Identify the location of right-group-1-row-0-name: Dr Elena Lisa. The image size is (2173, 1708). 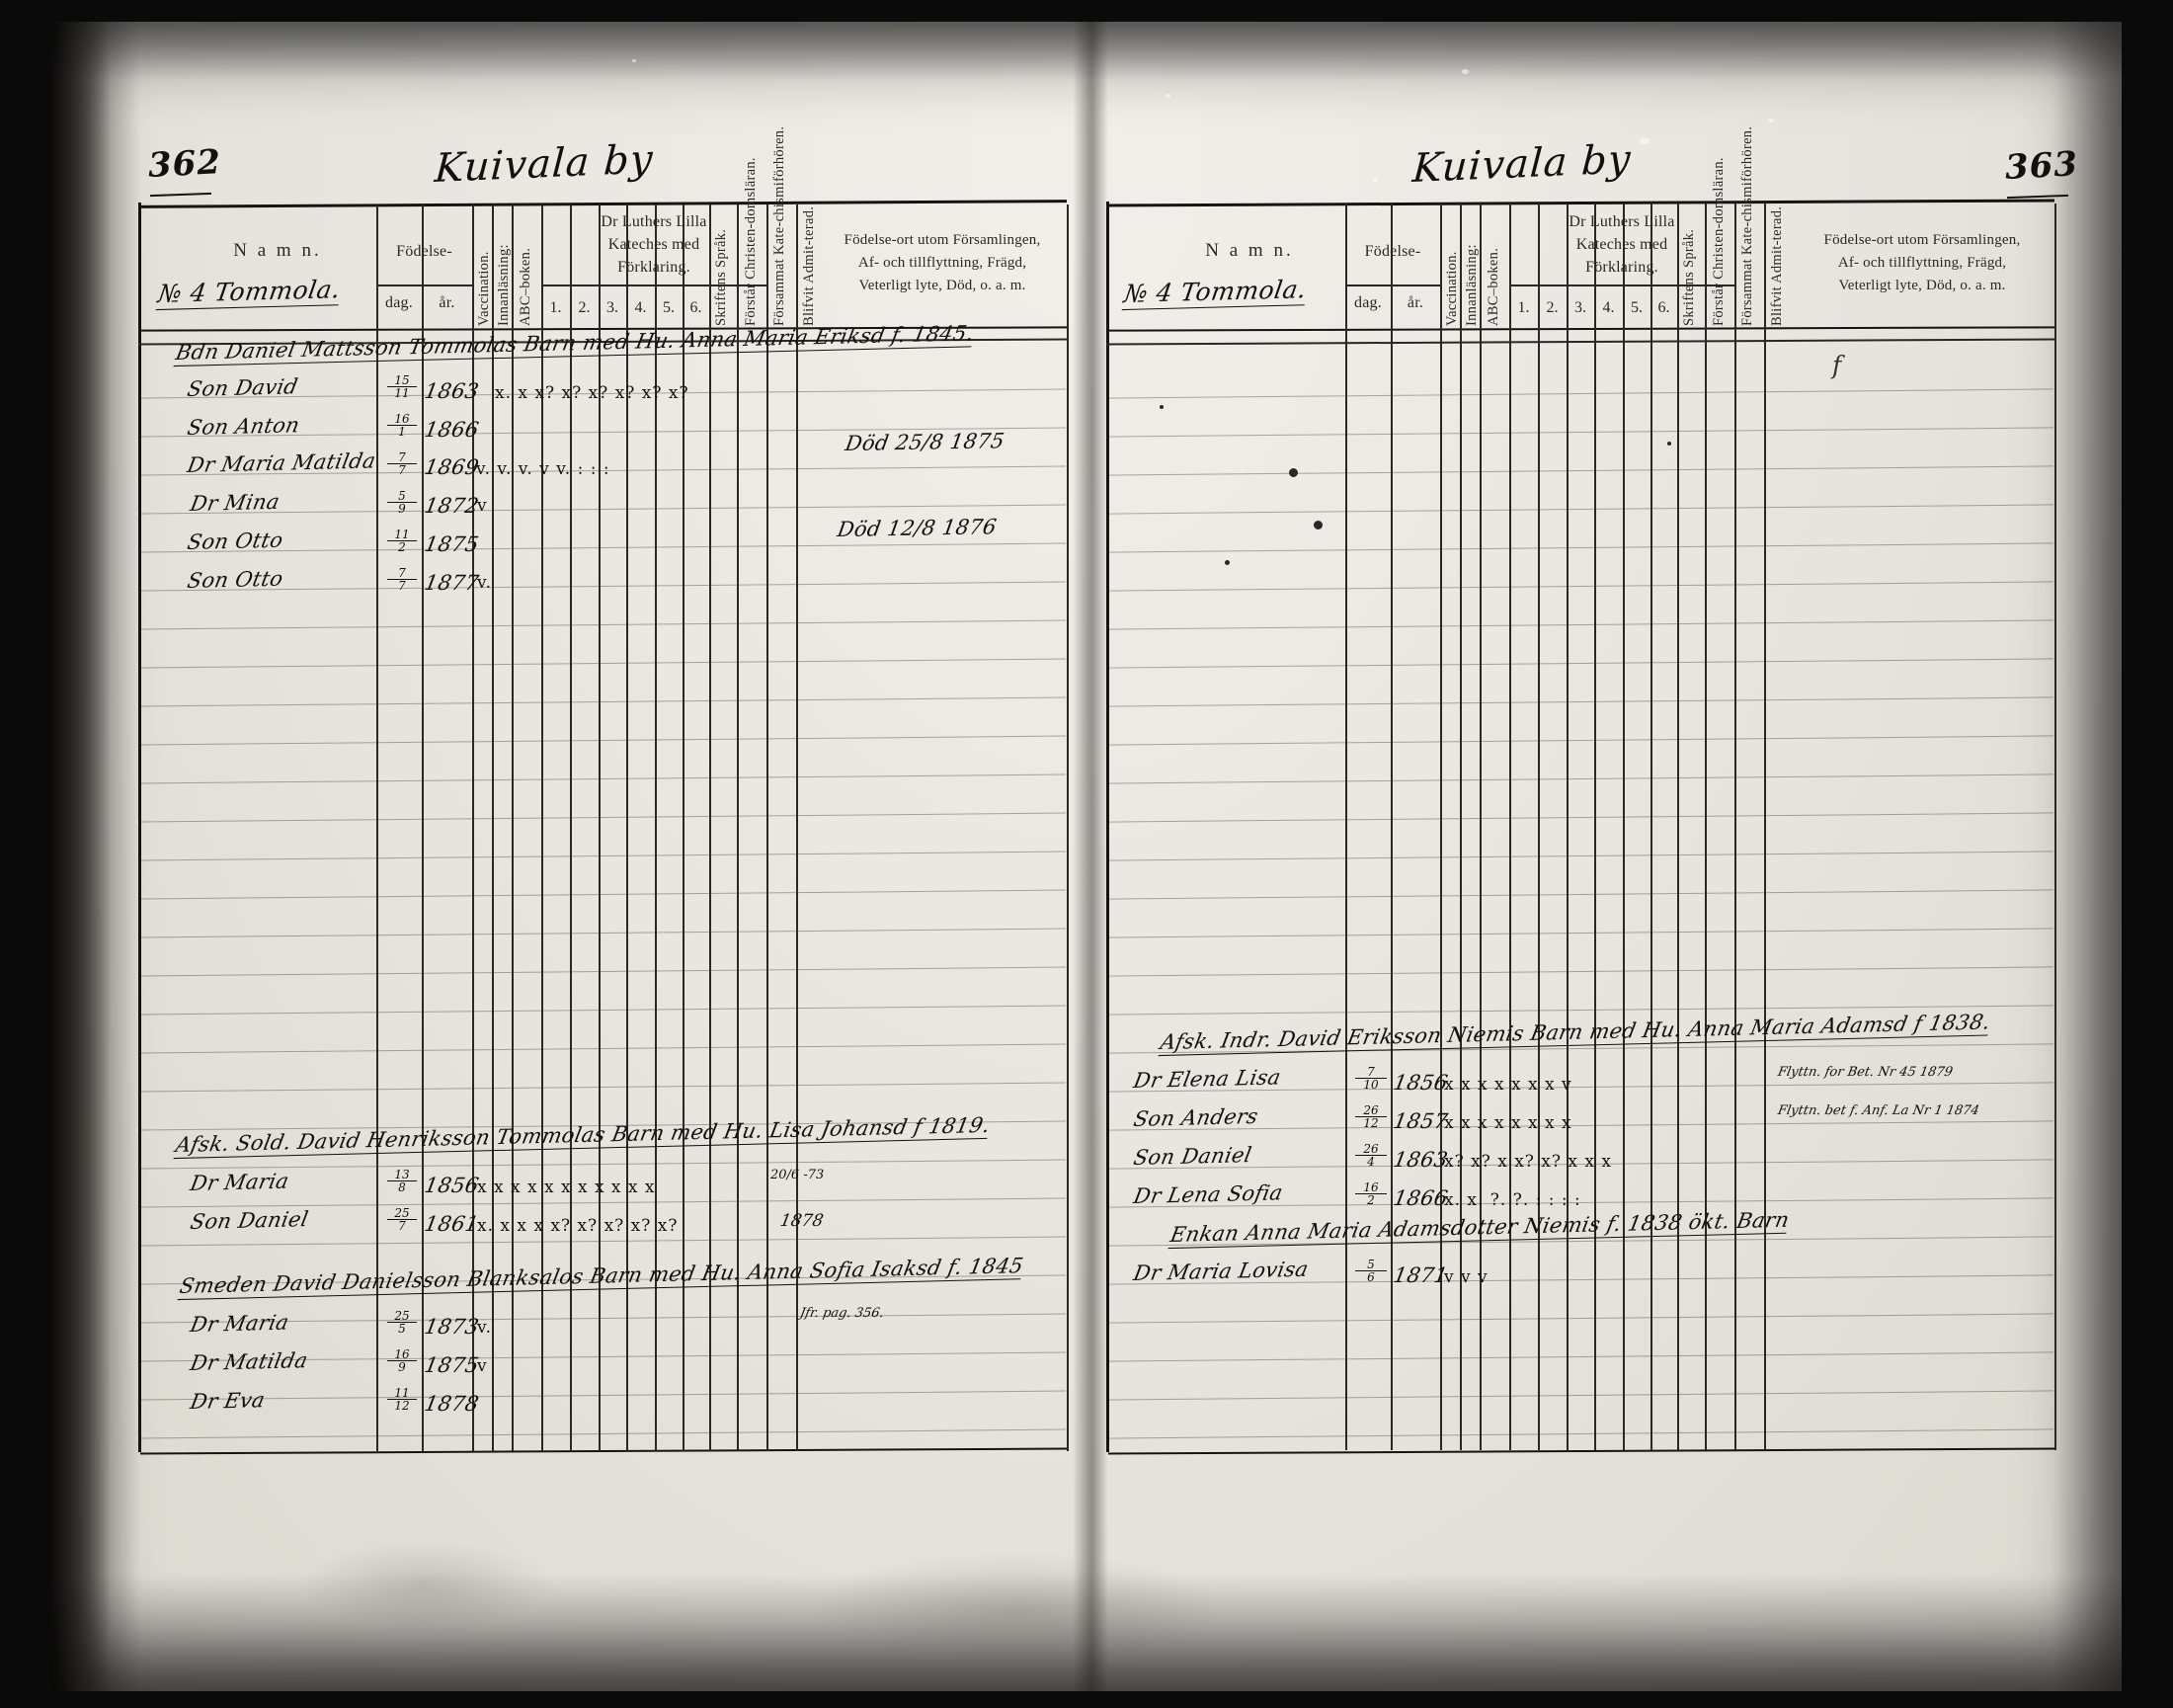
(1207, 1079).